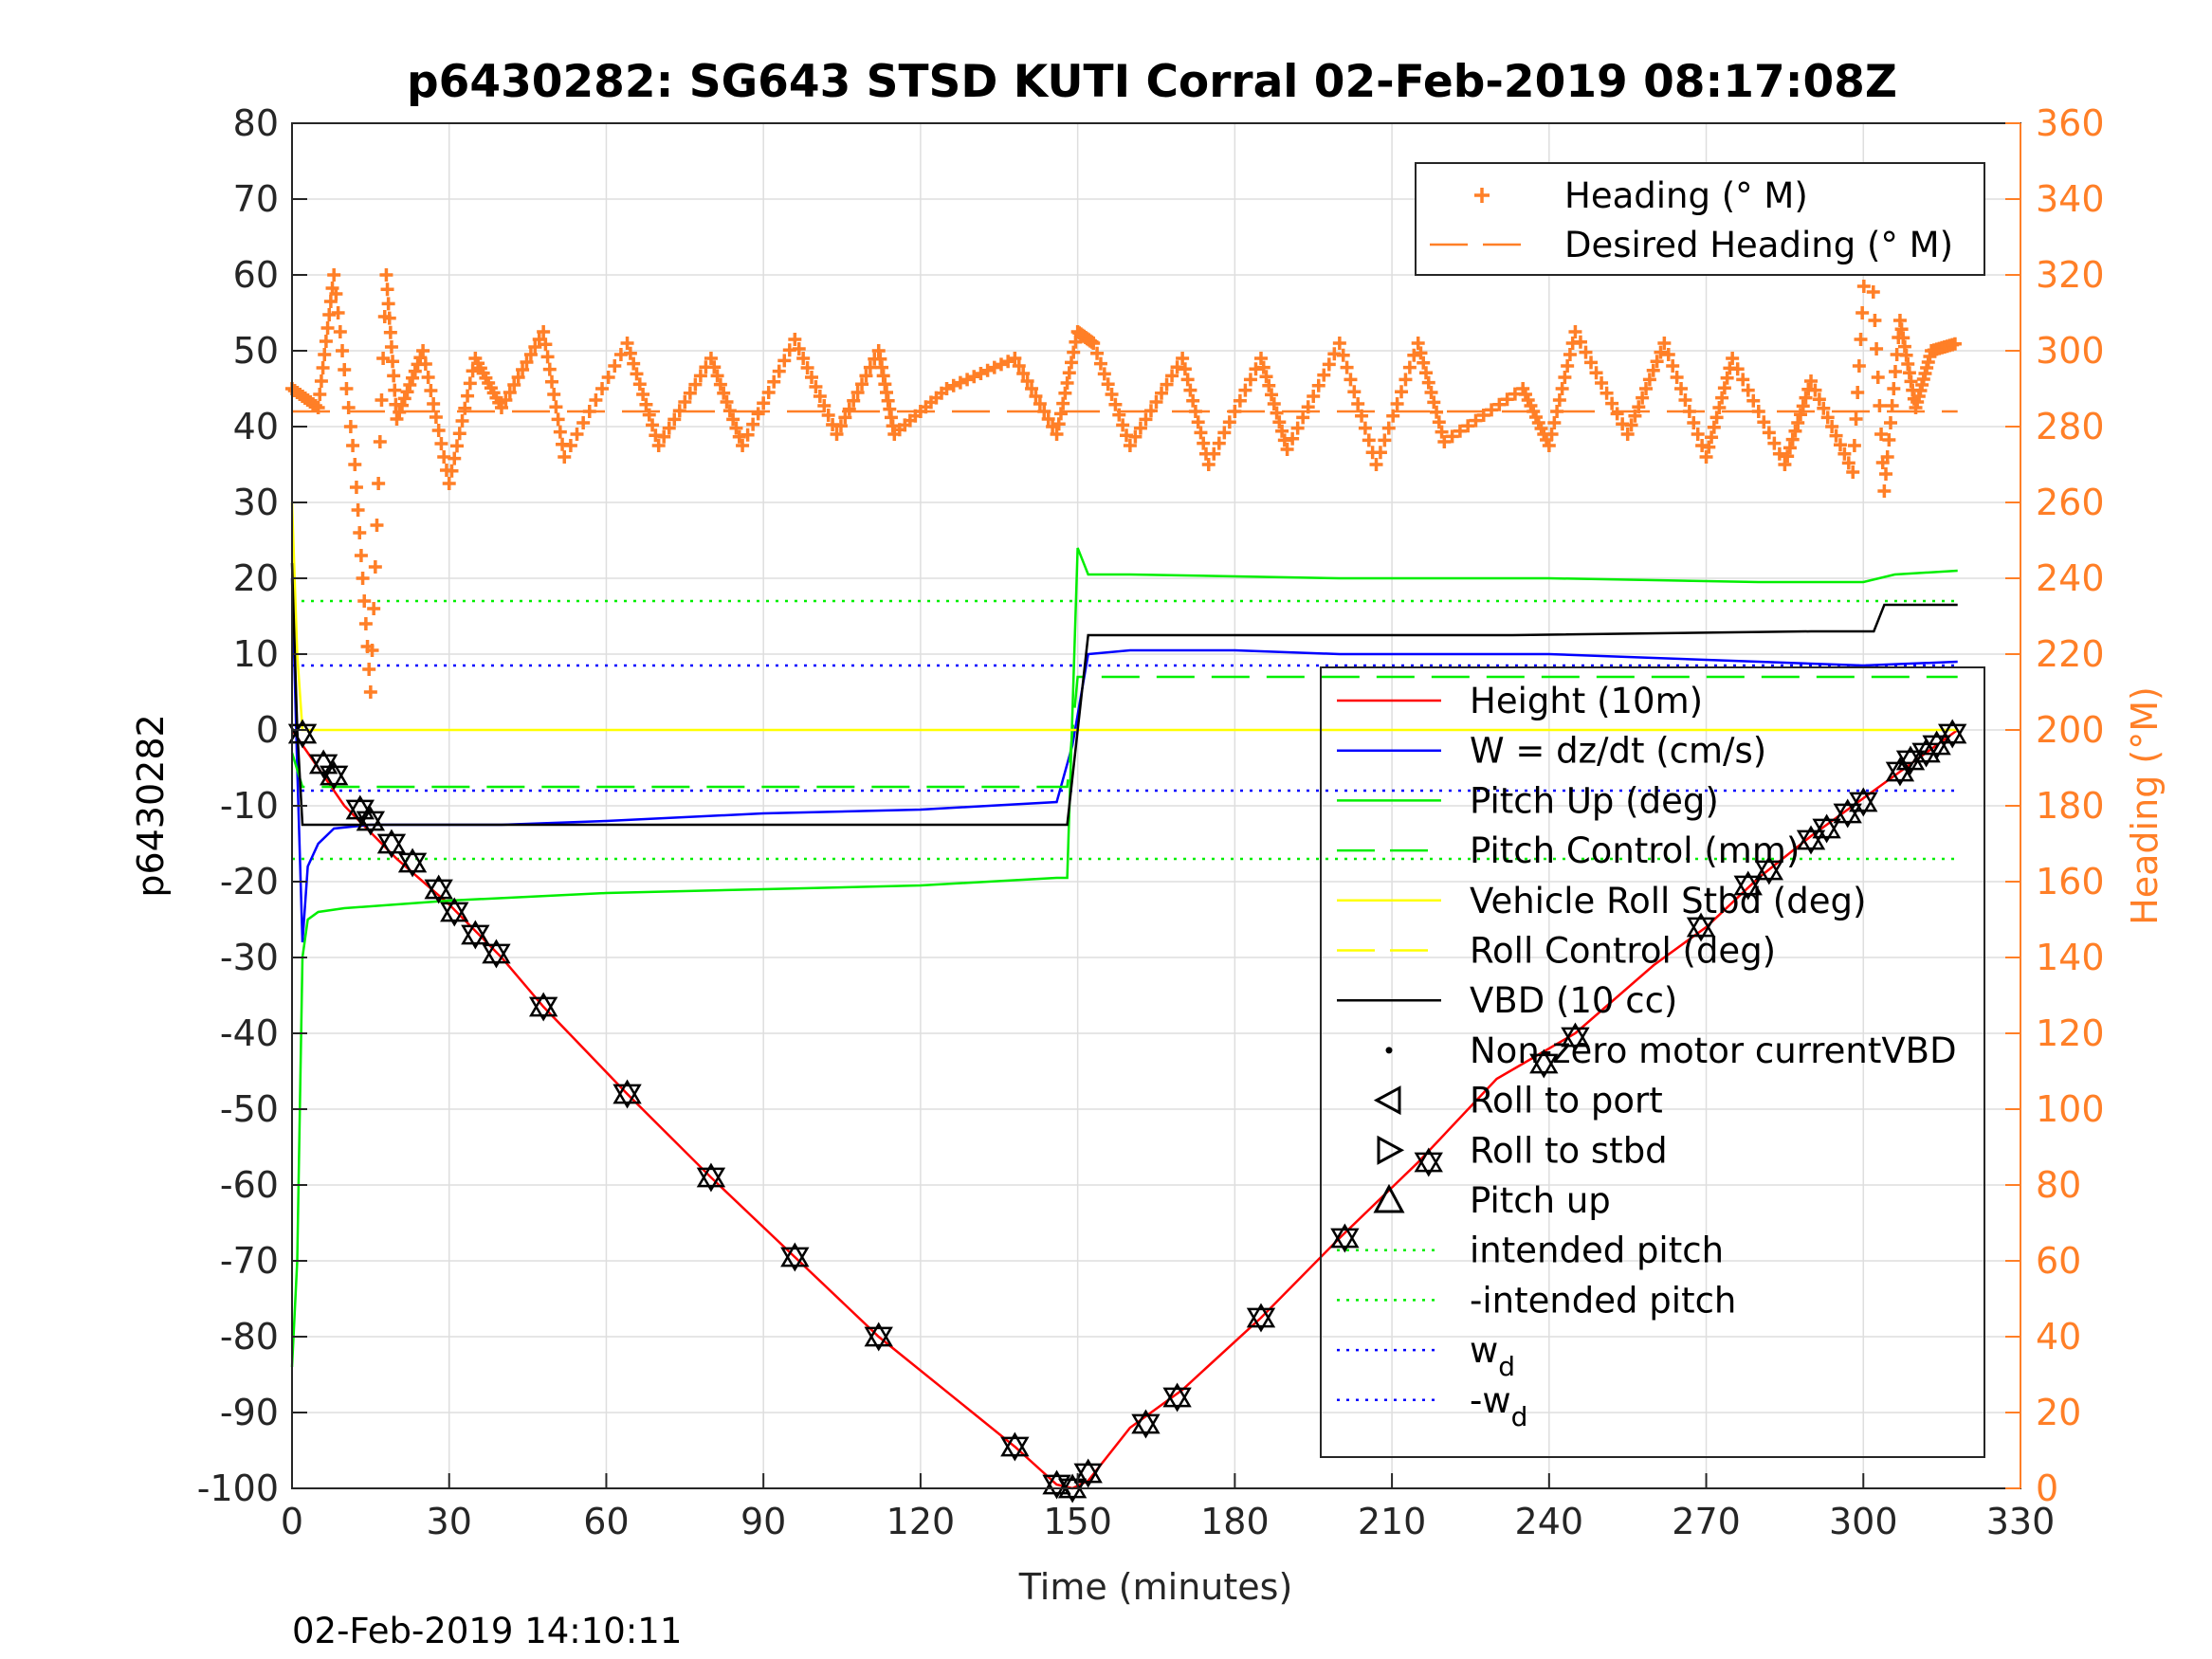 The width and height of the screenshot is (2212, 1659). I want to click on legend-label: Pitch up, so click(1540, 1200).